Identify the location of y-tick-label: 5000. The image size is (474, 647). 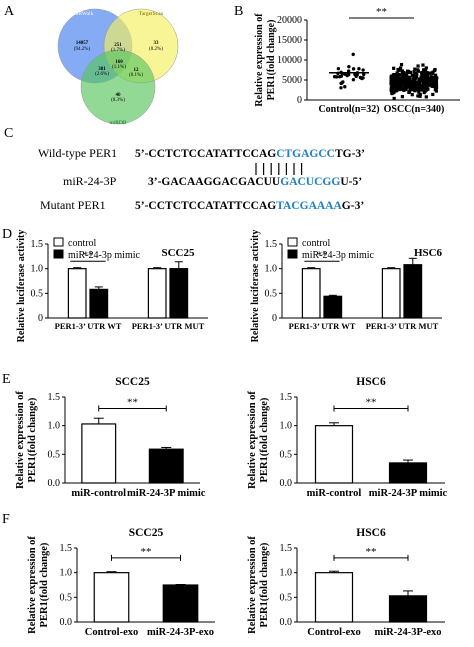
(292, 80).